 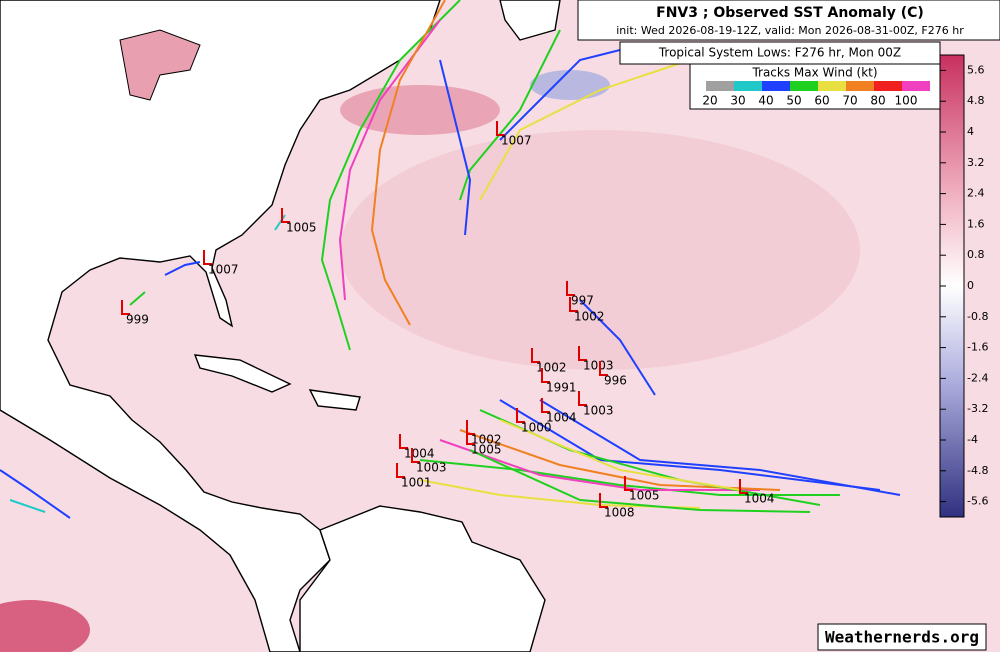 What do you see at coordinates (977, 316) in the screenshot?
I see `colorbar-label: -0.8` at bounding box center [977, 316].